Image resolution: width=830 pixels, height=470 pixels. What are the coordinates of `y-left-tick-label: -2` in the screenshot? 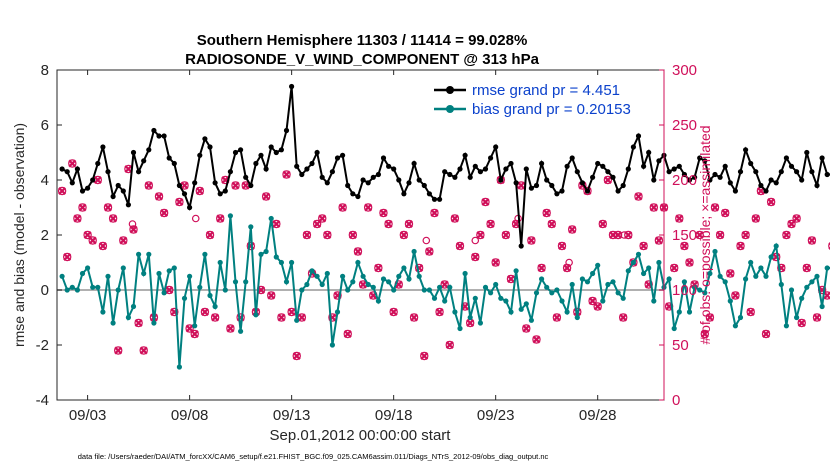 It's located at (42, 345).